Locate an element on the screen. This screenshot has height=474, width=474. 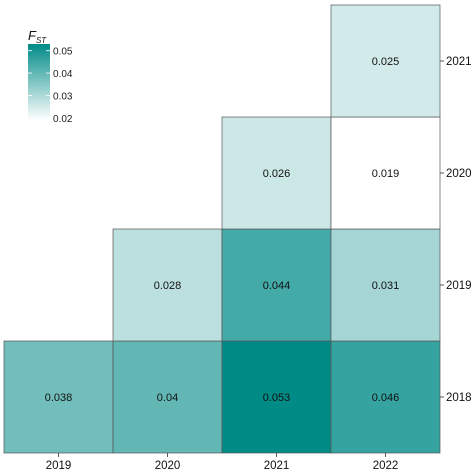
cell-value-label: 0.019 is located at coordinates (386, 174).